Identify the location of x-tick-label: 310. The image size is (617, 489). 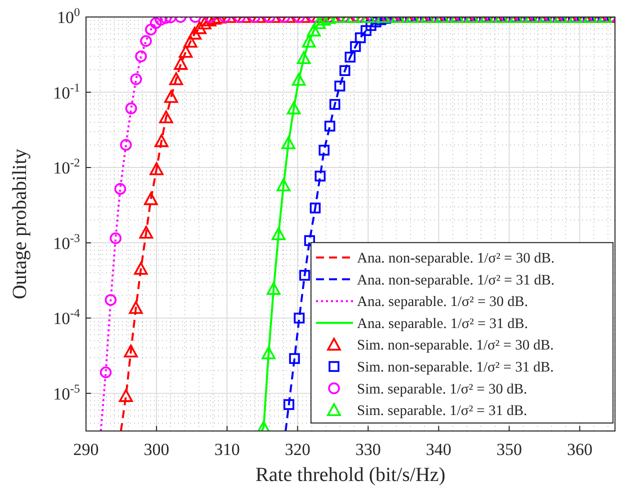
(227, 449).